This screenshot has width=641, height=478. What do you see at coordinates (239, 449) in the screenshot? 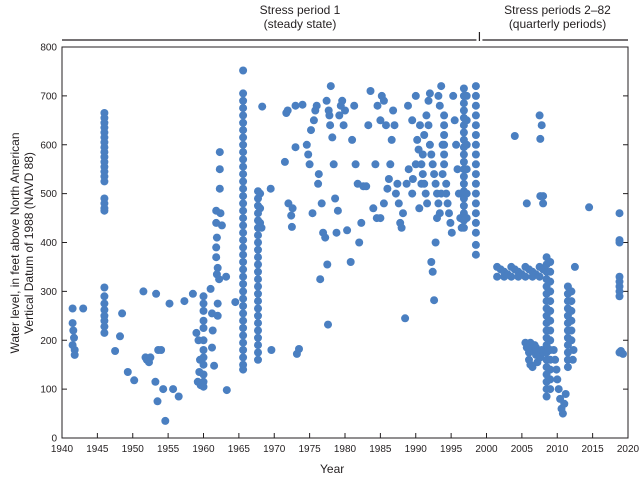
I see `x-tick-label: 1965` at bounding box center [239, 449].